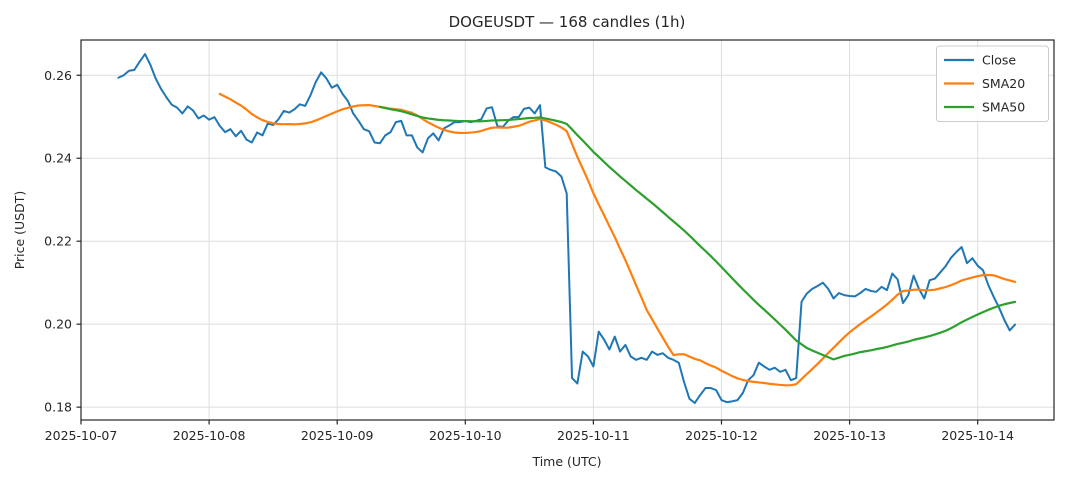 The image size is (1068, 481). Describe the element at coordinates (999, 60) in the screenshot. I see `legend-label-close: Close` at that location.